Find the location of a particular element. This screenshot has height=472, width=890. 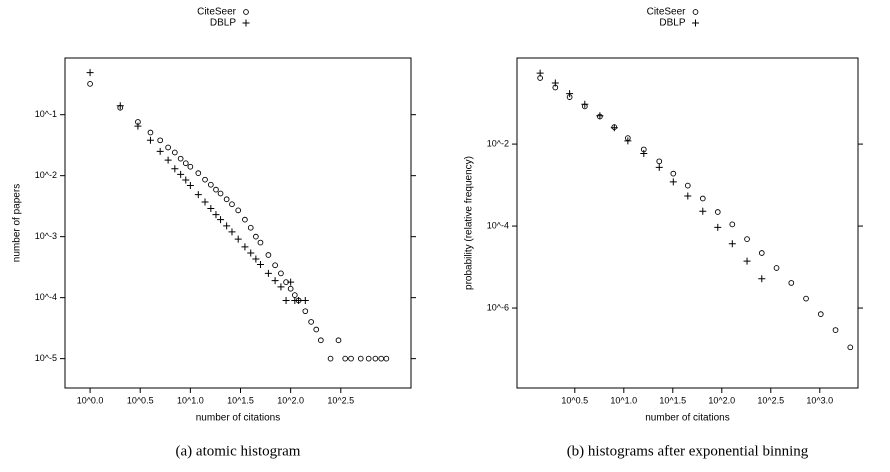

y-tick-label: 10^-5 is located at coordinates (46, 358).